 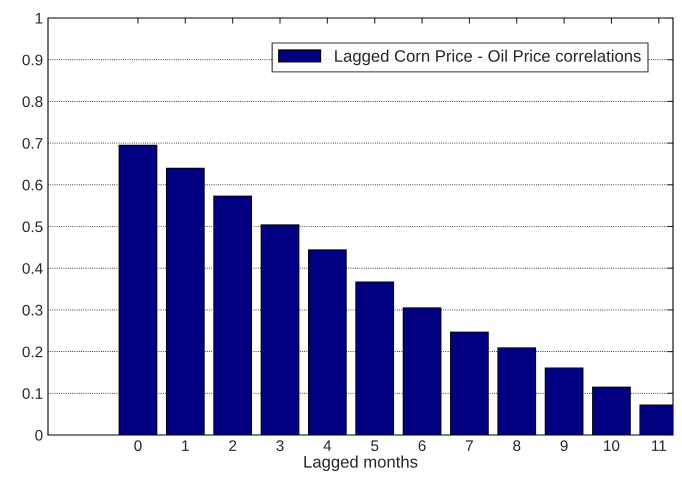 What do you see at coordinates (659, 445) in the screenshot?
I see `x-tick-label: 11` at bounding box center [659, 445].